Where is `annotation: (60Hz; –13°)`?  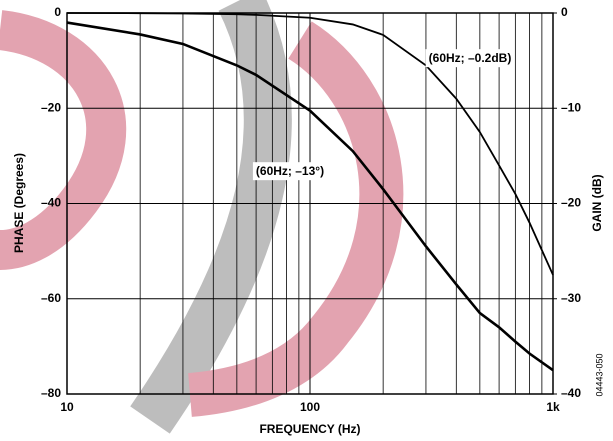 annotation: (60Hz; –13°) is located at coordinates (290, 171).